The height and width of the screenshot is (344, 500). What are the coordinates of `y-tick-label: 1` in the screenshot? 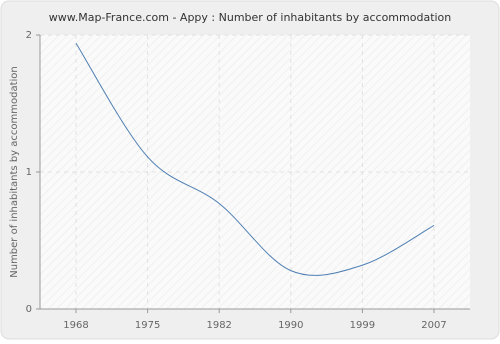 It's located at (29, 172).